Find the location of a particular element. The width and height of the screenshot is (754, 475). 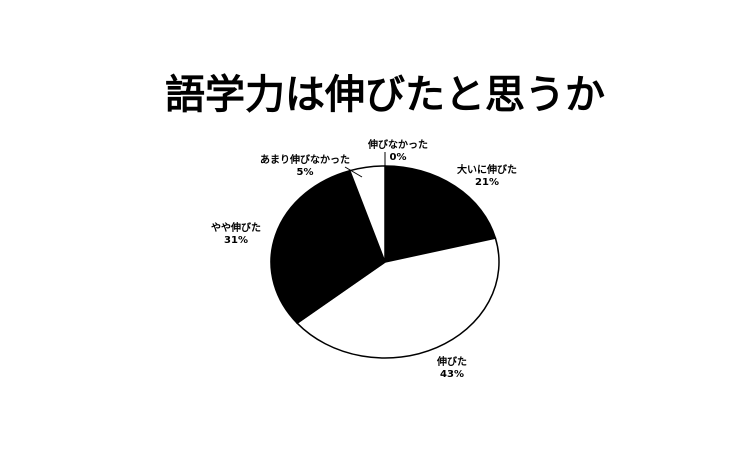

leader-line is located at coordinates (353, 172).